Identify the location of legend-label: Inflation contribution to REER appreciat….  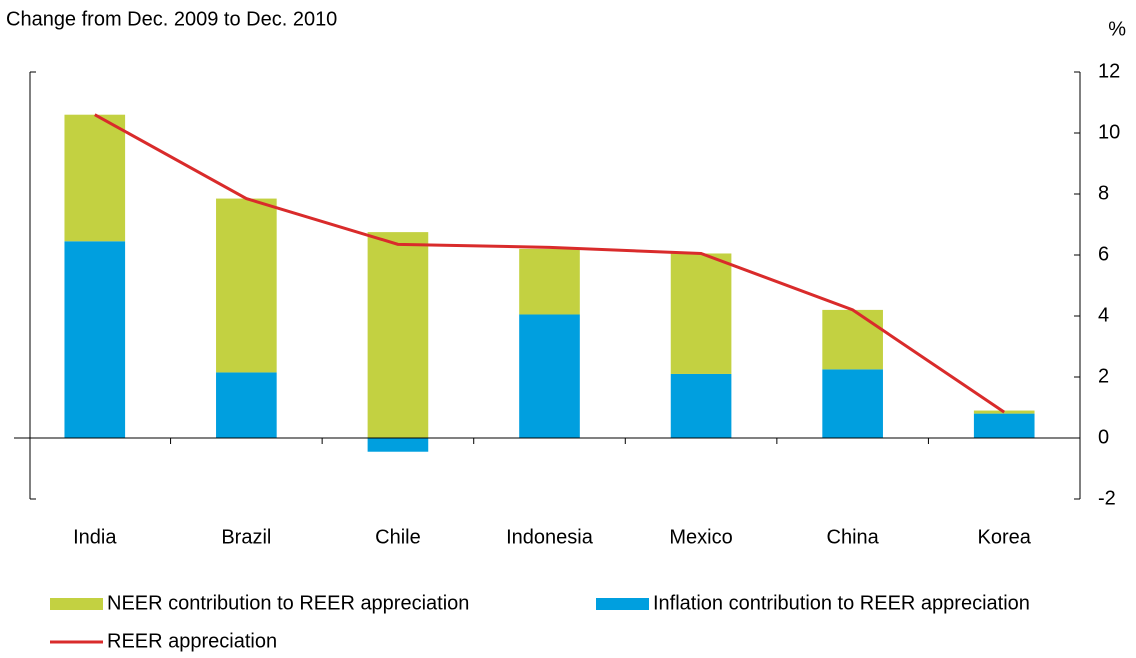
(841, 603).